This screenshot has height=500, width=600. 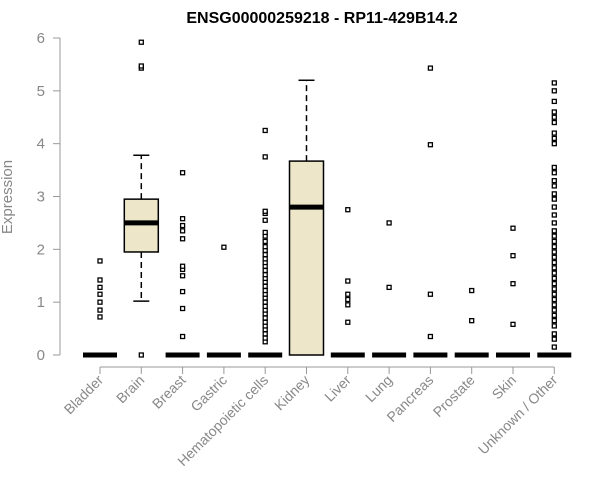 I want to click on y-tick-label: 2, so click(x=41, y=249).